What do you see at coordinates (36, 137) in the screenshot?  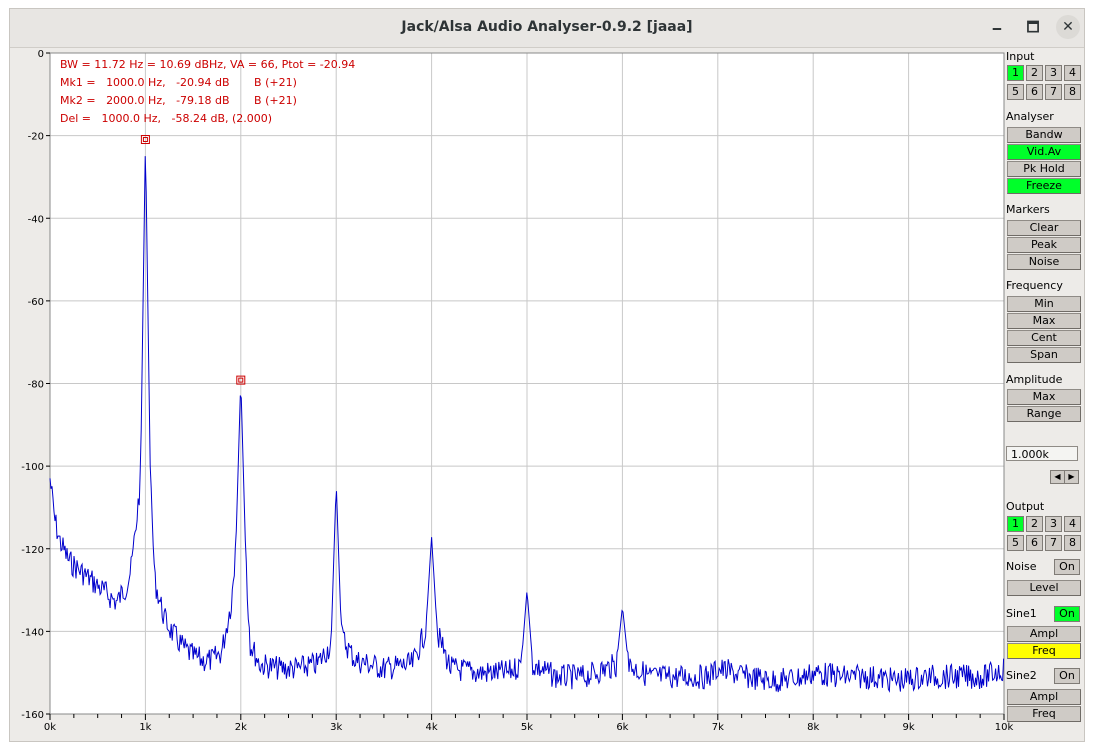 I see `y-tick-label: -20` at bounding box center [36, 137].